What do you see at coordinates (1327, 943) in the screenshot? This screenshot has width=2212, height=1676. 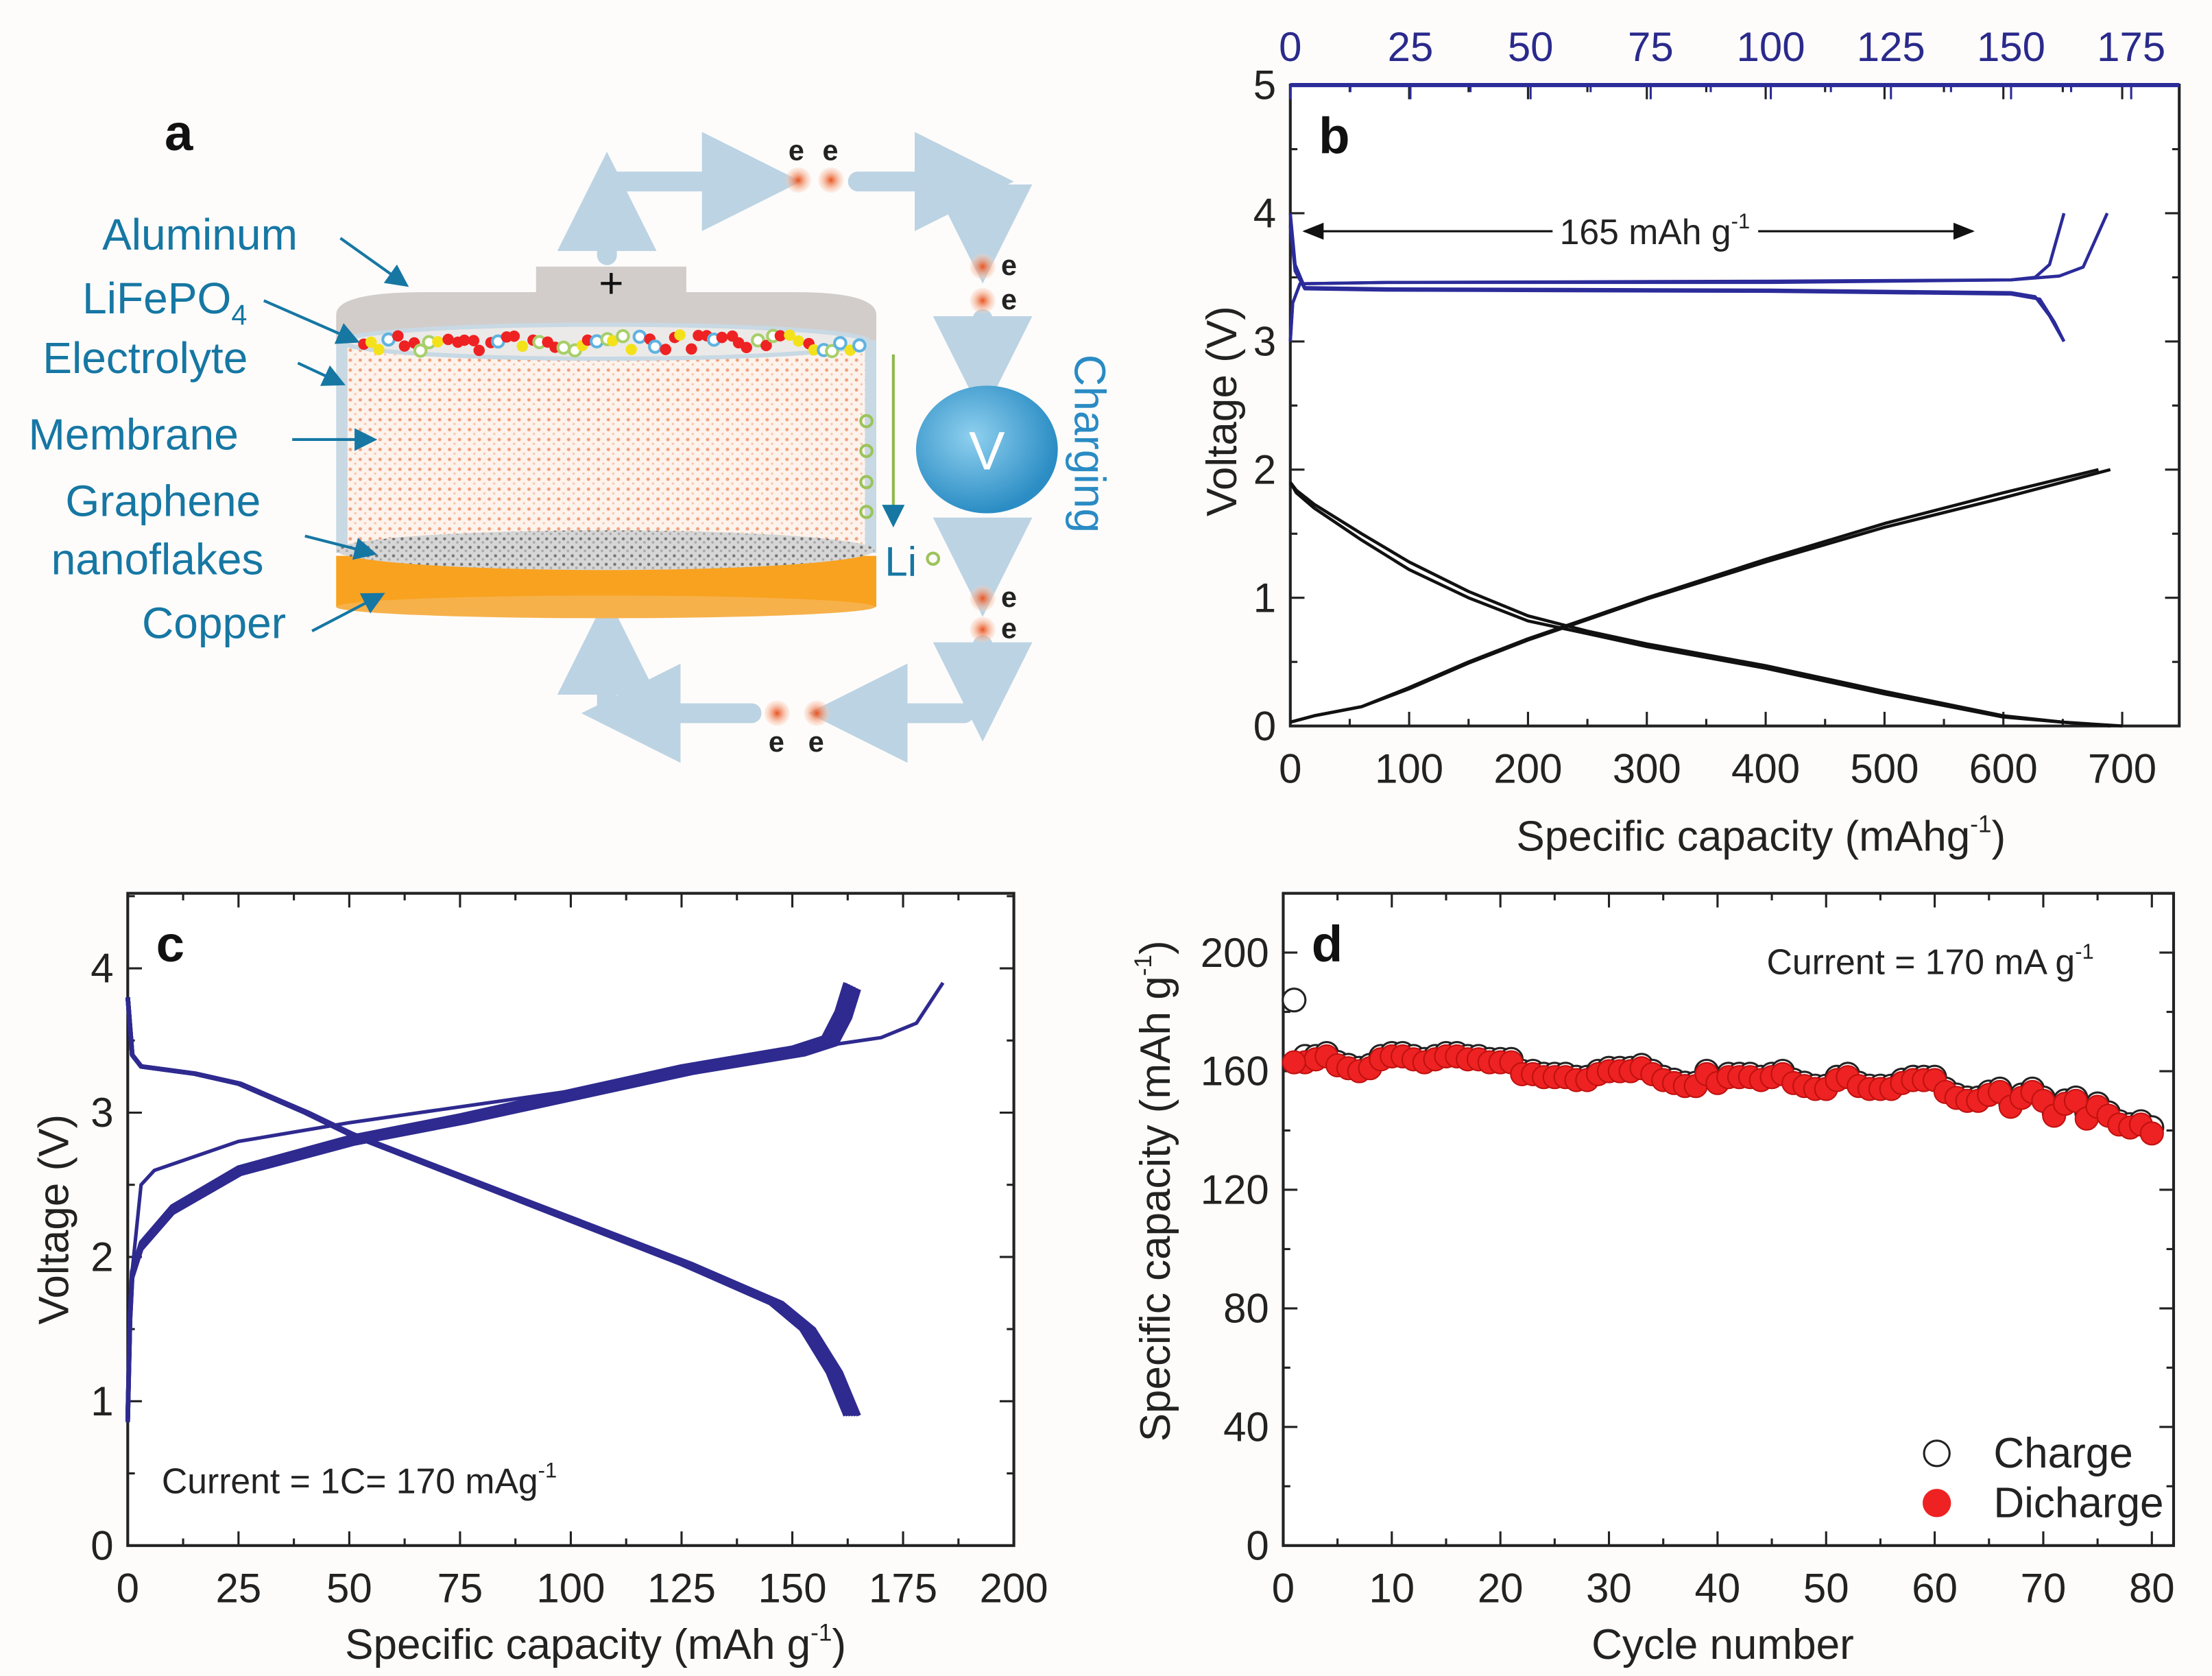 I see `panel-letter-d: d` at bounding box center [1327, 943].